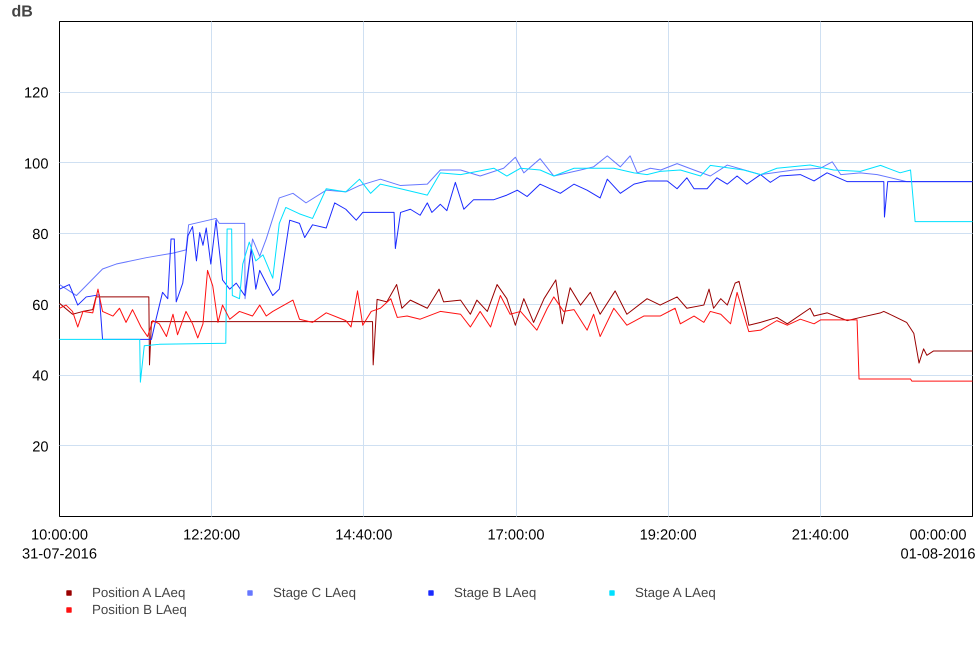 Image resolution: width=975 pixels, height=648 pixels. What do you see at coordinates (496, 592) in the screenshot?
I see `legend-label: Stage B LAeq` at bounding box center [496, 592].